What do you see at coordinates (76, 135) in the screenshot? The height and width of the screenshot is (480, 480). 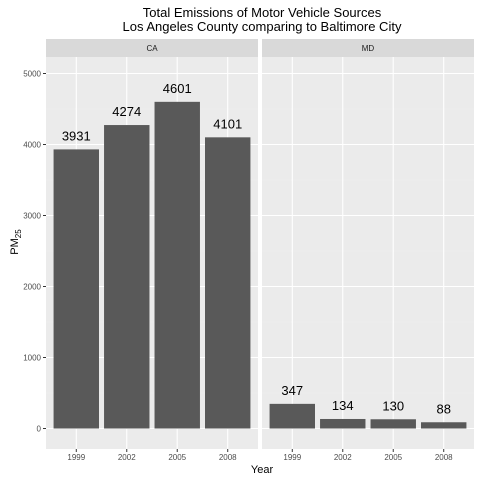 I see `data-label: 3931` at bounding box center [76, 135].